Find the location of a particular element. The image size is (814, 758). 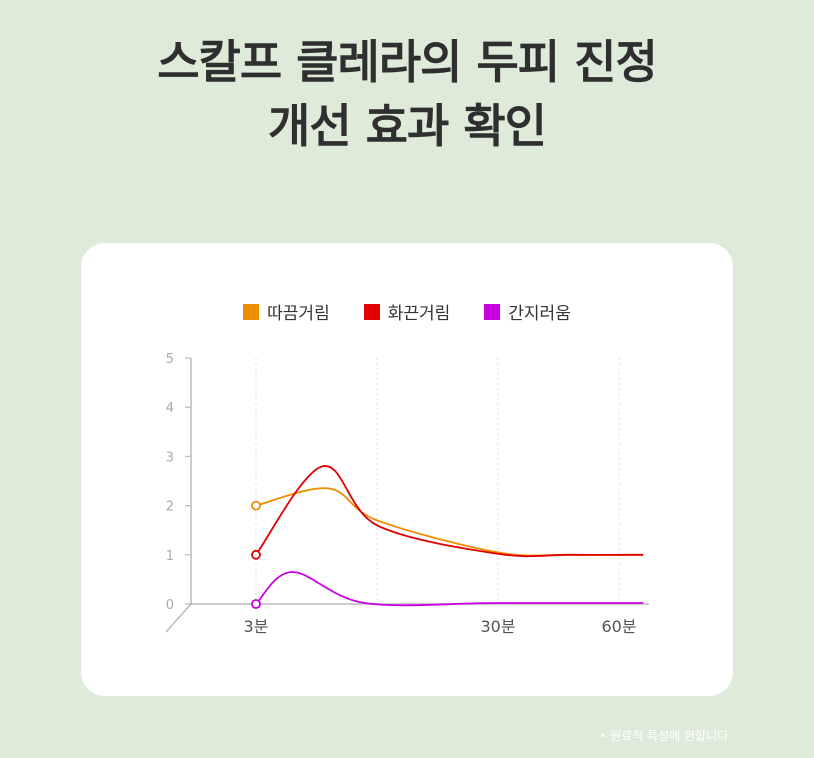

y-tick-label: 1 is located at coordinates (170, 556).